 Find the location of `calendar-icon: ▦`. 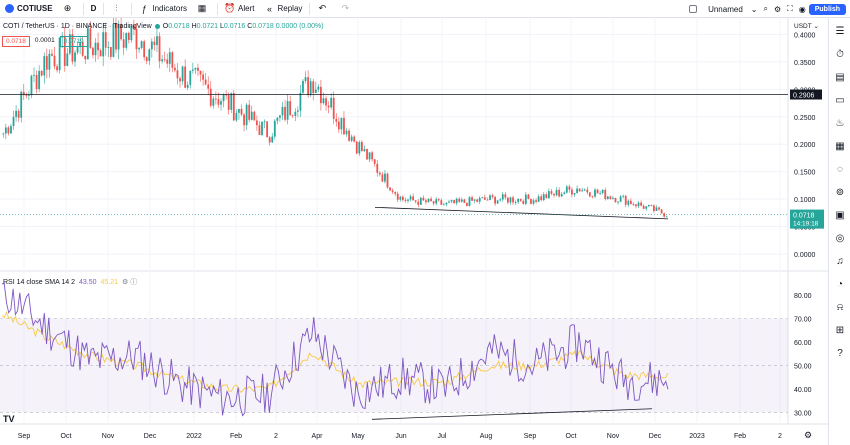

calendar-icon: ▦ is located at coordinates (840, 146).